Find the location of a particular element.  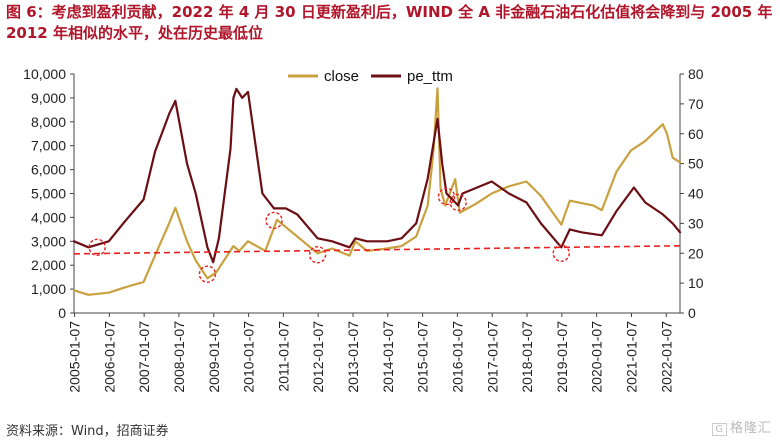

y-left-tick-label: 1,000 is located at coordinates (48, 289).